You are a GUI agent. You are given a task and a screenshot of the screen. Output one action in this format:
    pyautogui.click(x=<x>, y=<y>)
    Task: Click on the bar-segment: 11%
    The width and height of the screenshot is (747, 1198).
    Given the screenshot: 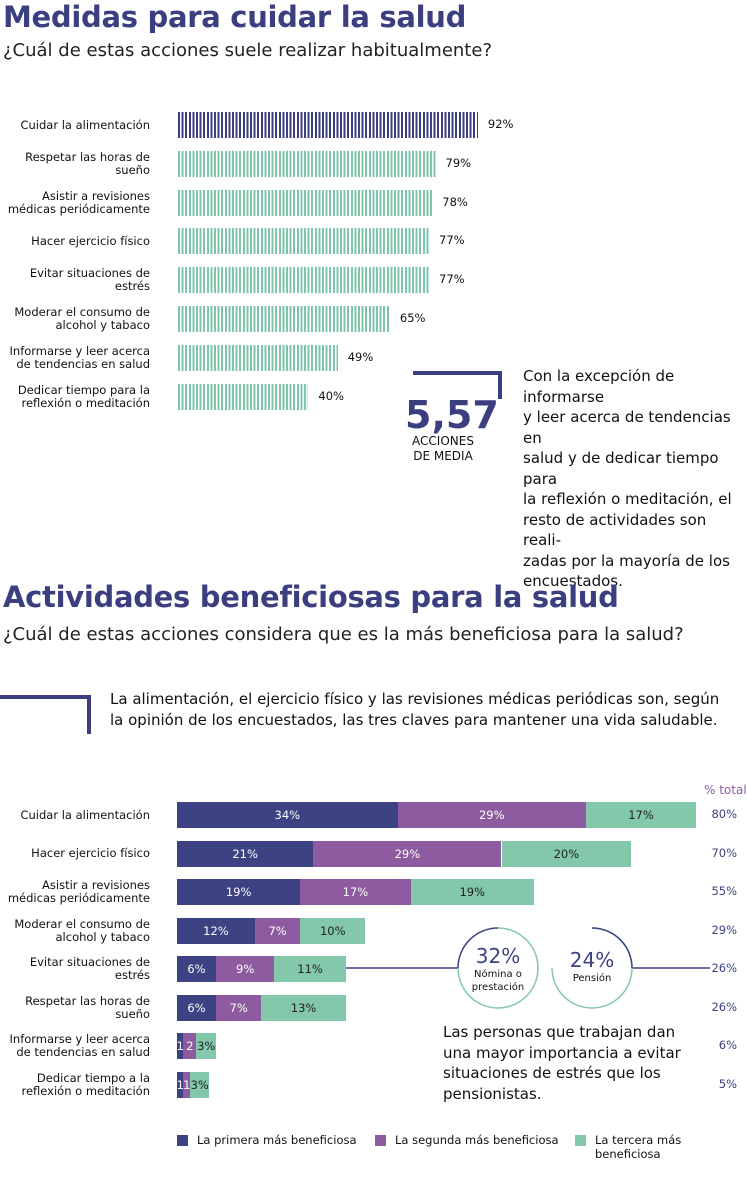 What is the action you would take?
    pyautogui.click(x=310, y=969)
    